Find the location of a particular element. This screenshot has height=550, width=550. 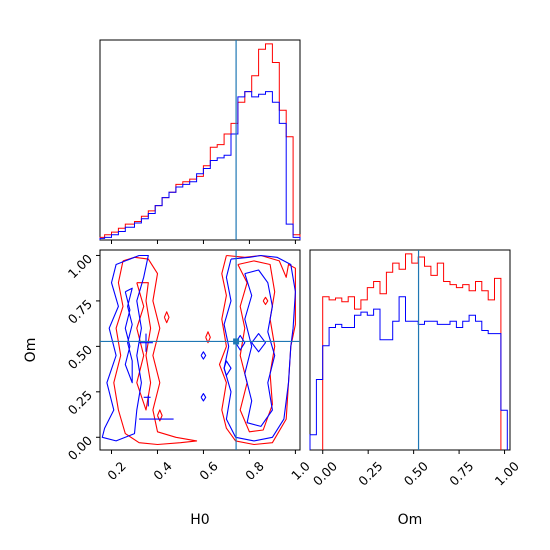

joint-xtick-label-3: 0.8 is located at coordinates (254, 470).